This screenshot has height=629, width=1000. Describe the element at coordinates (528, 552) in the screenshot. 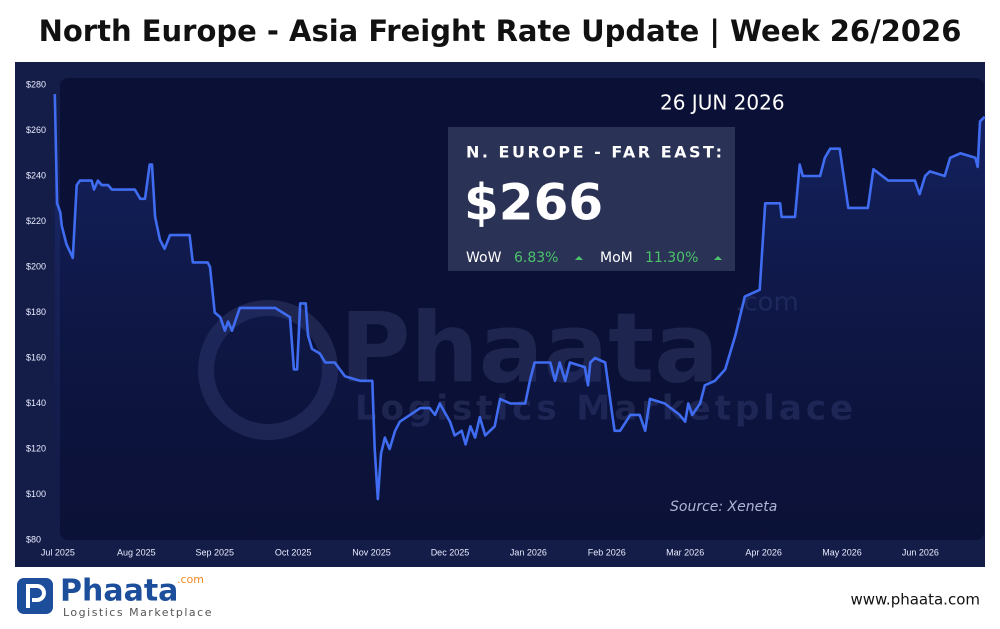

I see `x-tick-label: Jan 2026` at that location.